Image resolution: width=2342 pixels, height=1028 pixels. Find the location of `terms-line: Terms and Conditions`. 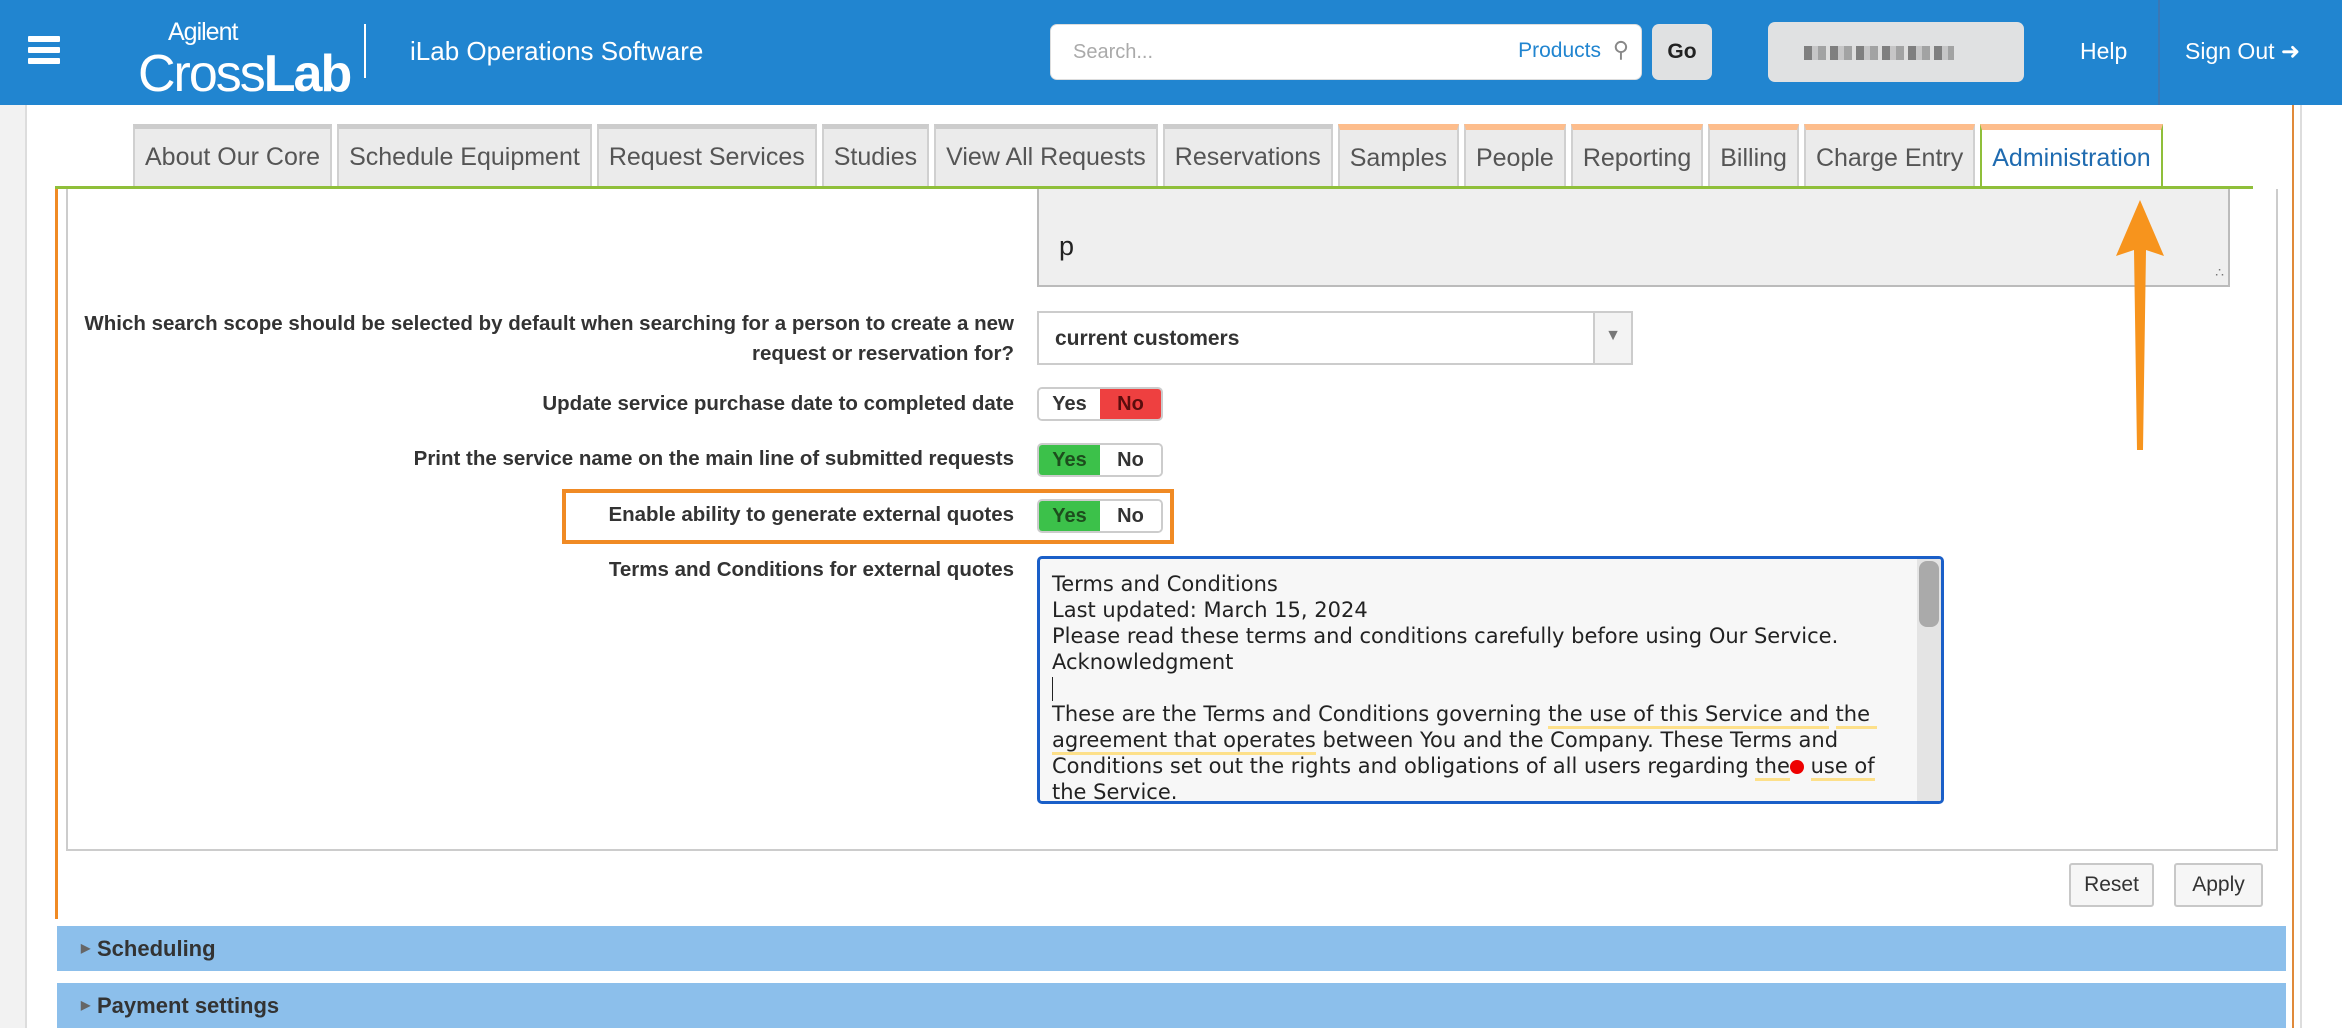

terms-line: Terms and Conditions is located at coordinates (1165, 584).